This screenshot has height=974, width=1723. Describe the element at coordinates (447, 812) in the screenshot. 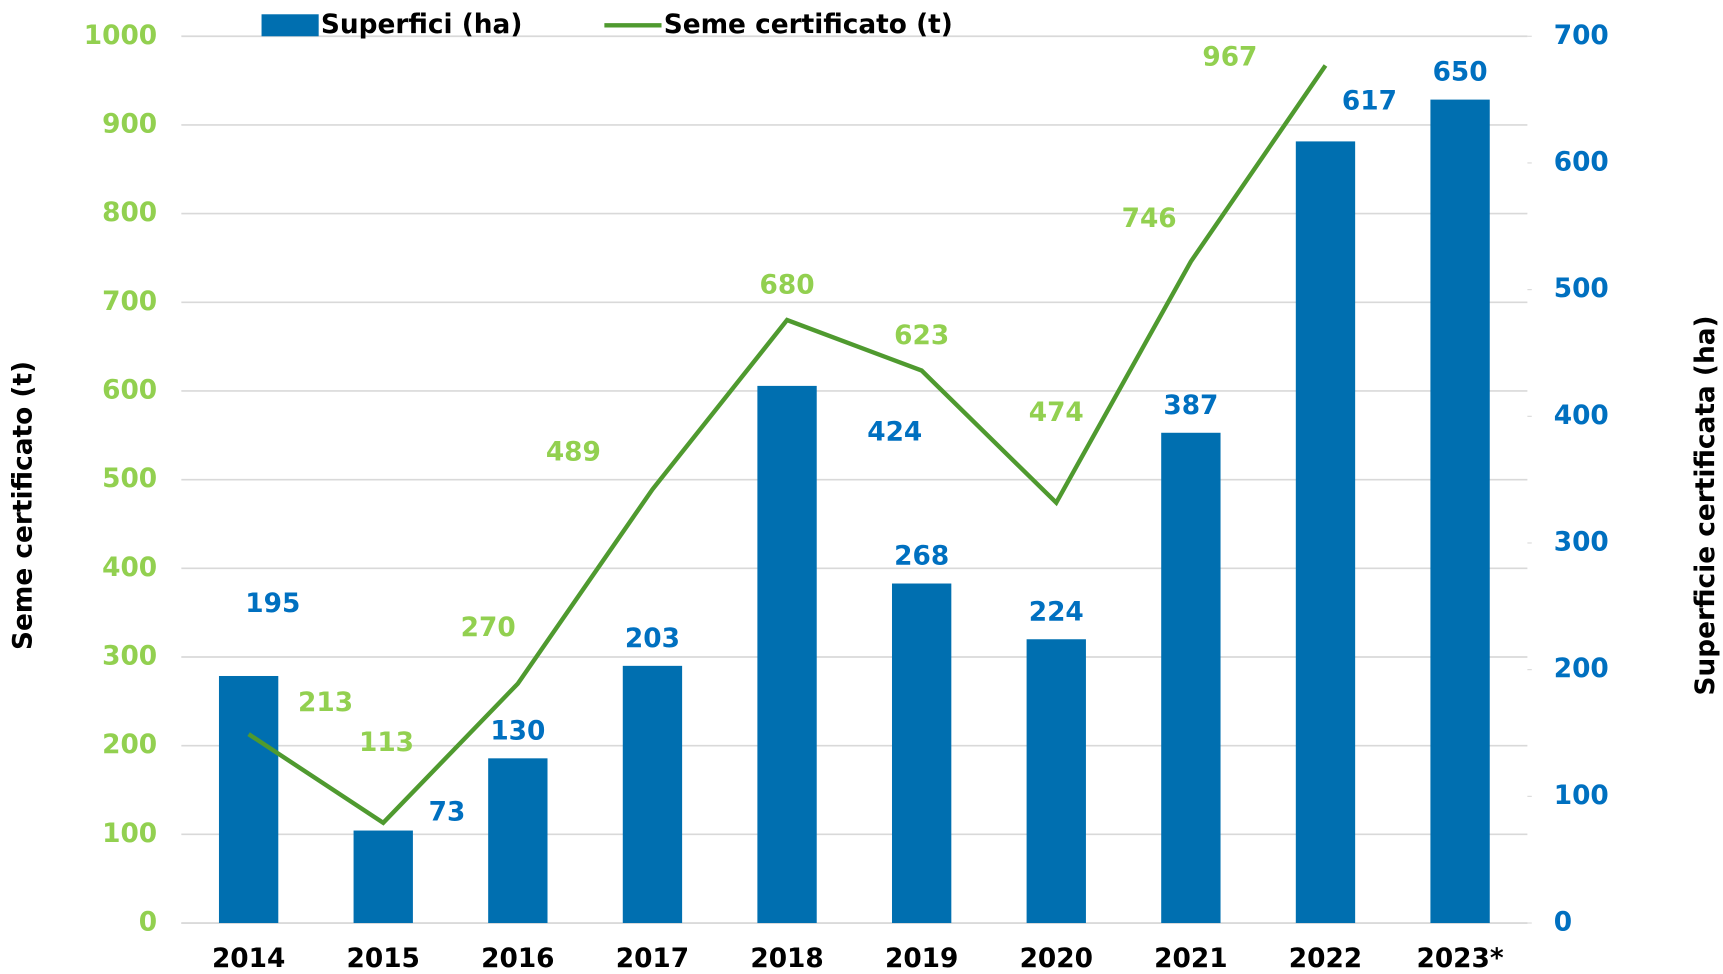

I see `bar-value-label: 73` at that location.